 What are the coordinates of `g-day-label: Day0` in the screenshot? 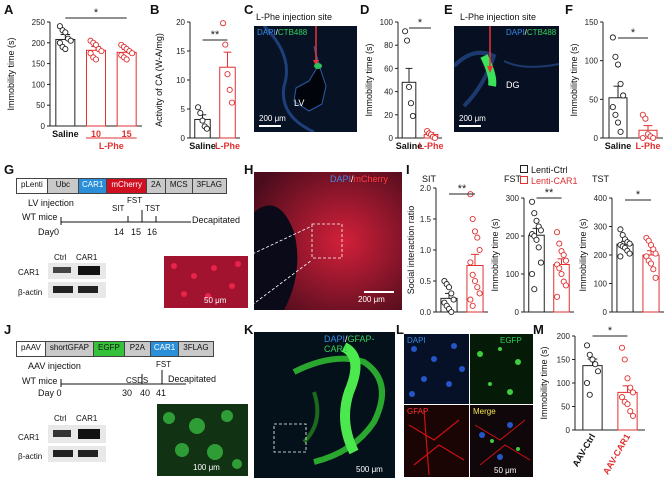 It's located at (49, 232).